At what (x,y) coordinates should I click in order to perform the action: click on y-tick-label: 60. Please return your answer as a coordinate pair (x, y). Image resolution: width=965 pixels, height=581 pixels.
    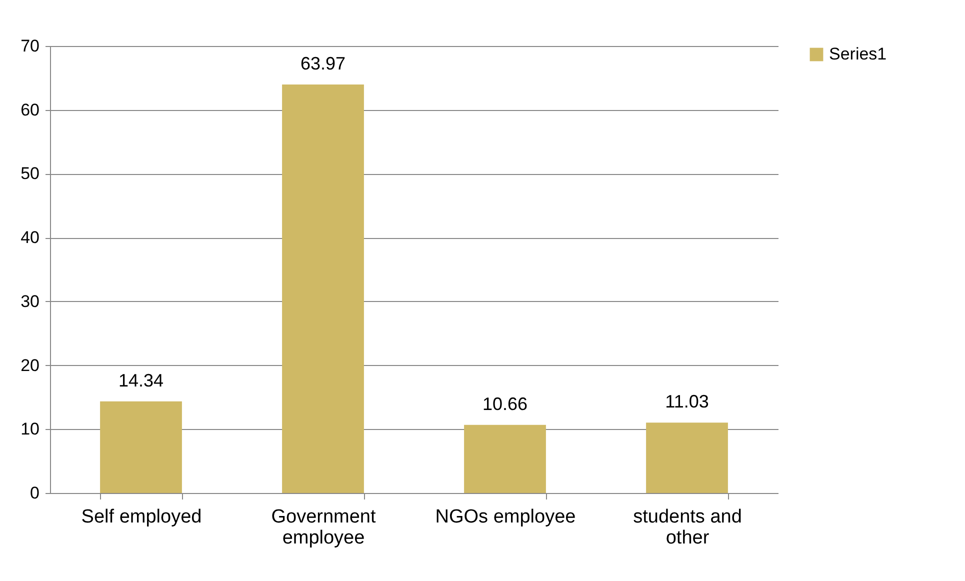
    Looking at the image, I should click on (30, 110).